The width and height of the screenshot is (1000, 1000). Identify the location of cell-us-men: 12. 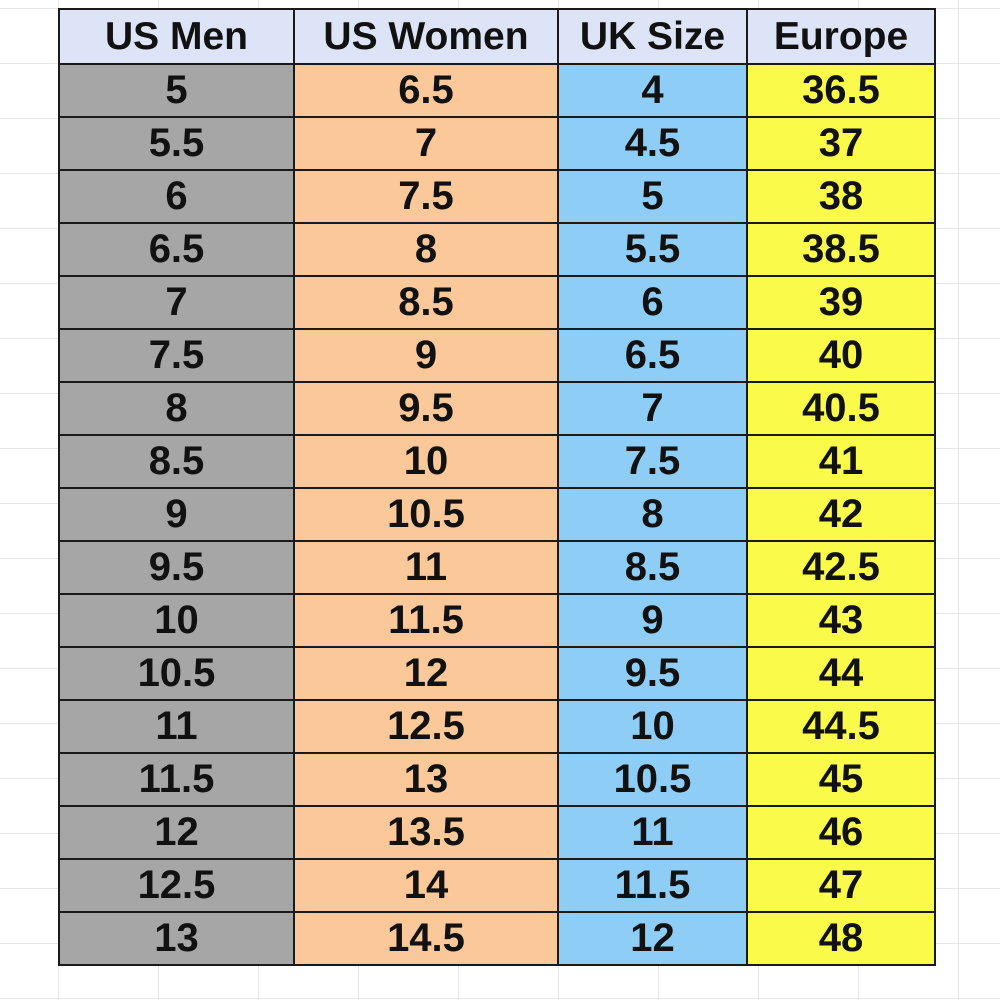
(176, 832).